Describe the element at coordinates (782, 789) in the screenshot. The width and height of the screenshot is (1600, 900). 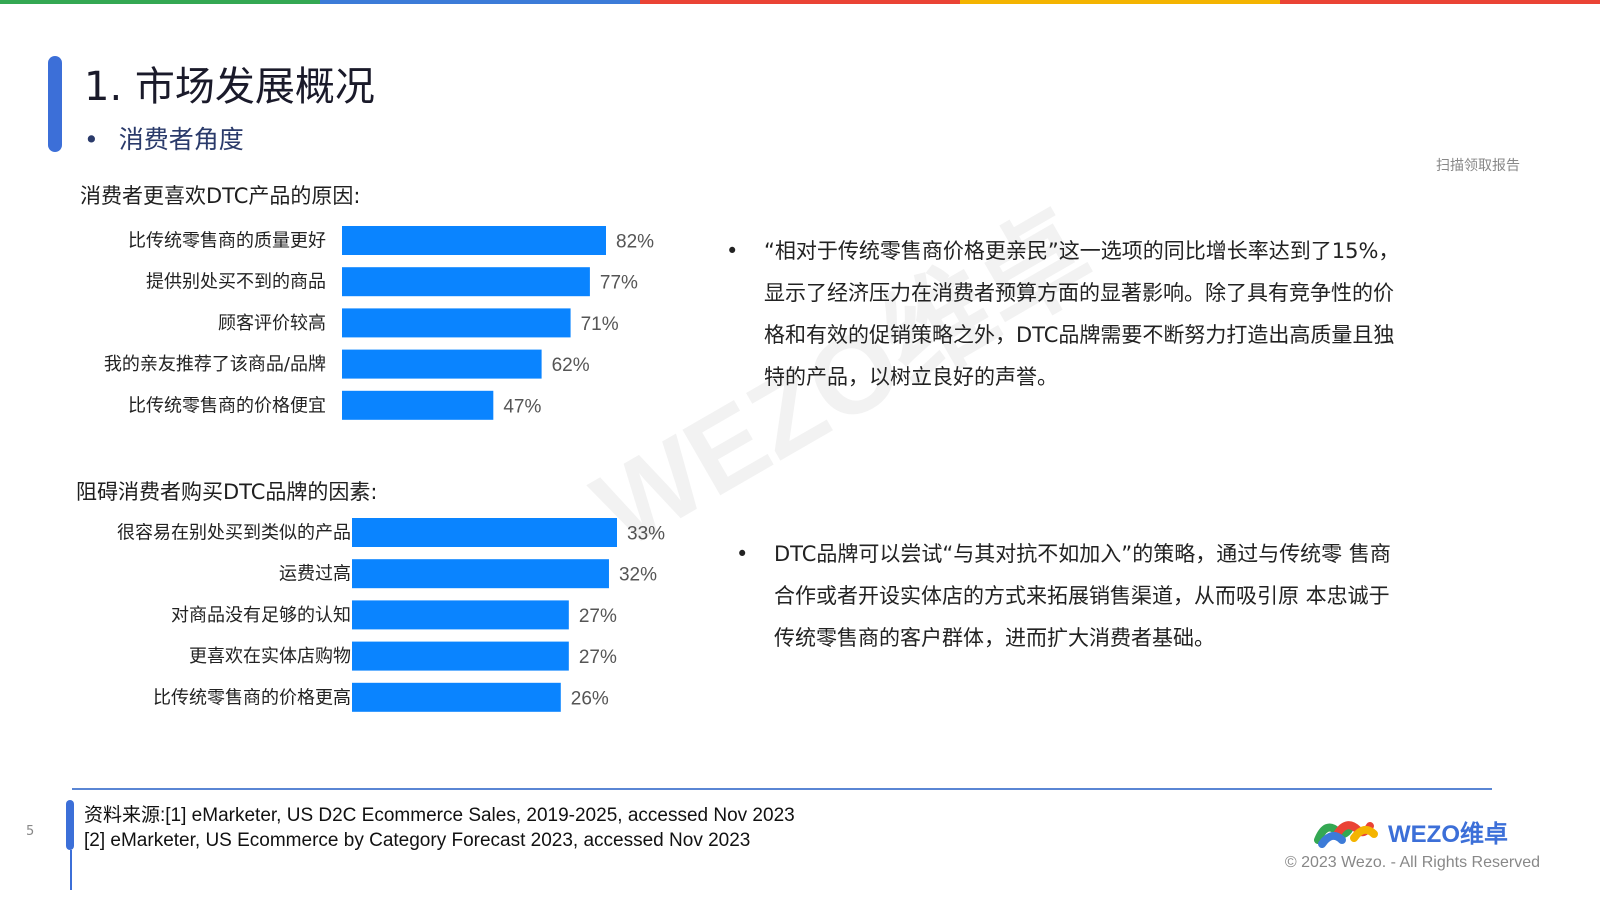
I see `footer-divider` at that location.